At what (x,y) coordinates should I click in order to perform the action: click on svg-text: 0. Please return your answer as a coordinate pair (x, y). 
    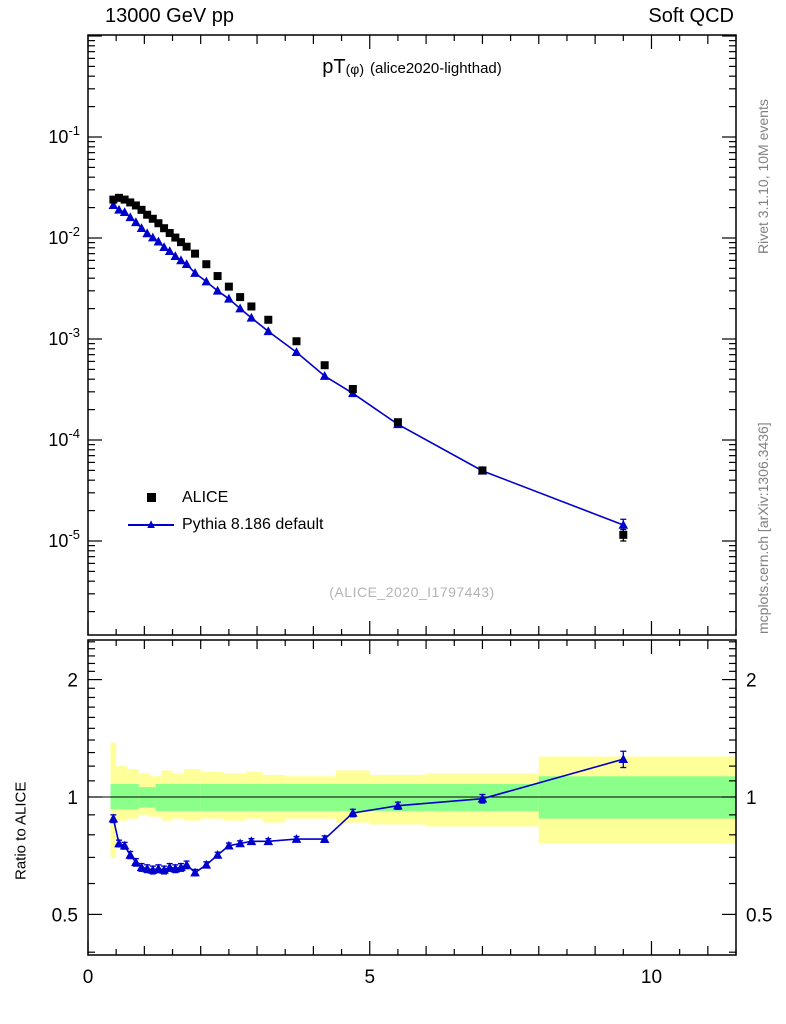
    Looking at the image, I should click on (88, 977).